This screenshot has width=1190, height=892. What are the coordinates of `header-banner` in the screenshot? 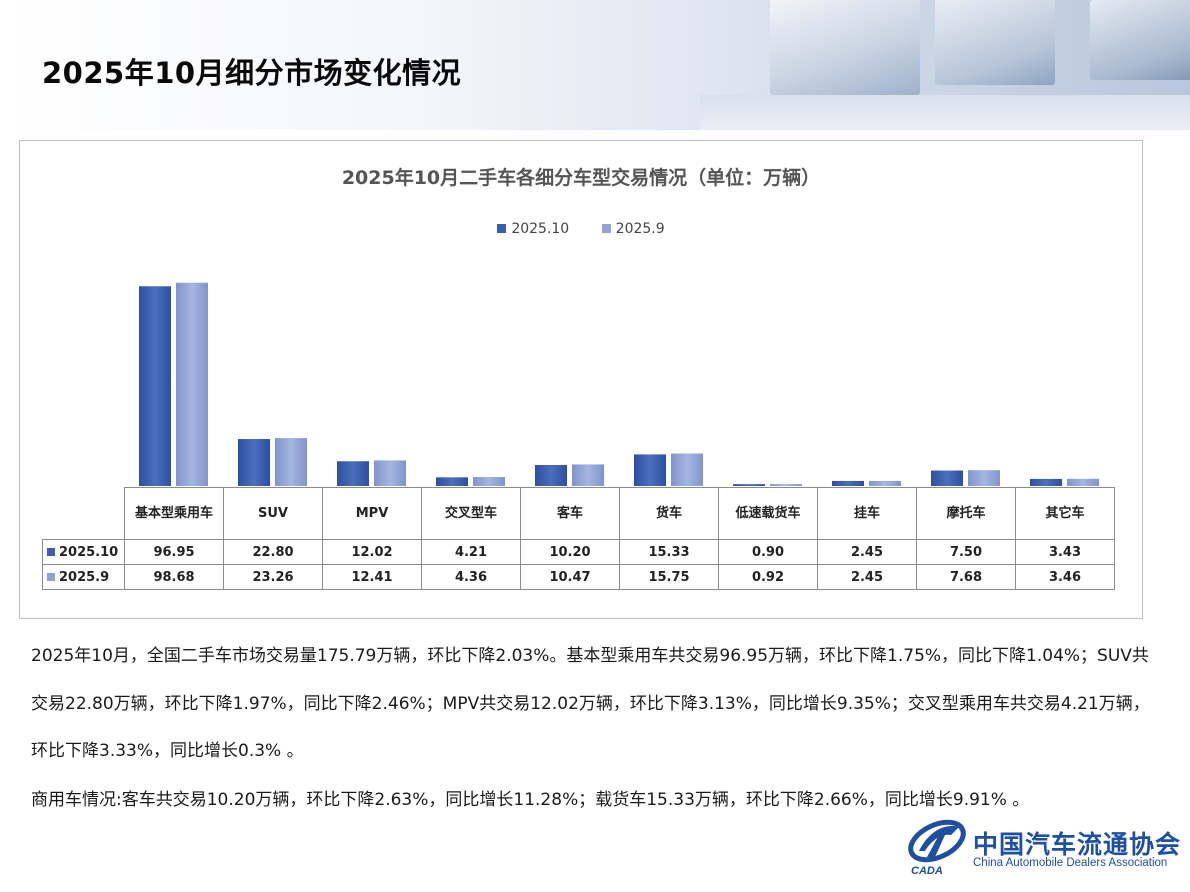 It's located at (595, 65).